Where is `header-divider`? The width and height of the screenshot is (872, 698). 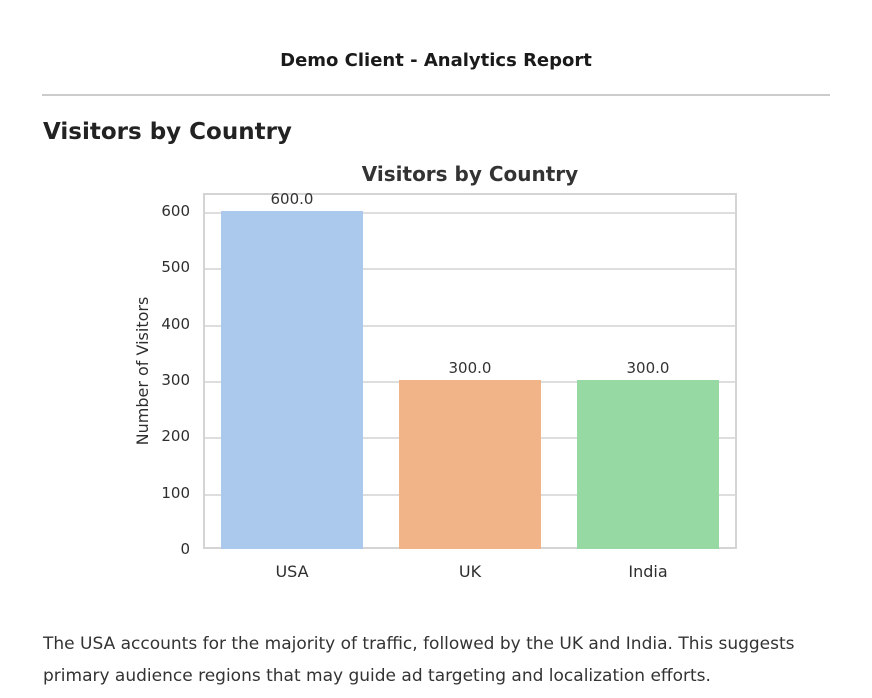 header-divider is located at coordinates (436, 95).